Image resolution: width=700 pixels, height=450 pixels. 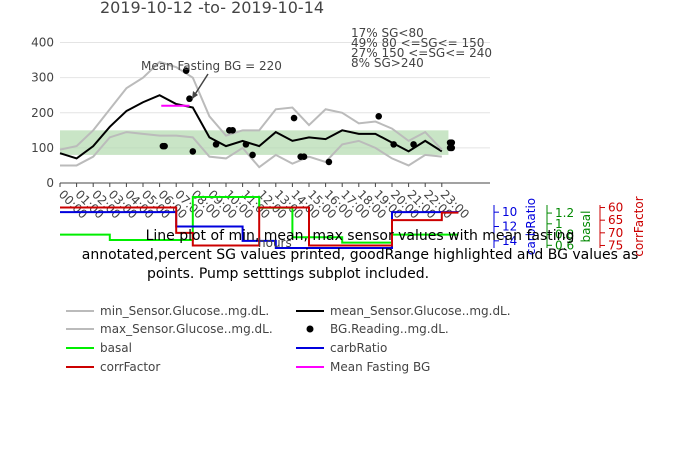 What do you see at coordinates (130, 367) in the screenshot?
I see `legend-label: corrFactor` at bounding box center [130, 367].